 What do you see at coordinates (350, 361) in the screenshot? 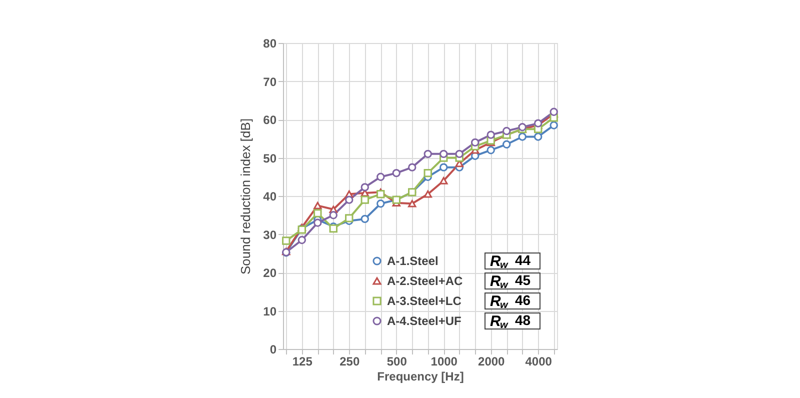
I see `x-tick-label: 250` at bounding box center [350, 361].